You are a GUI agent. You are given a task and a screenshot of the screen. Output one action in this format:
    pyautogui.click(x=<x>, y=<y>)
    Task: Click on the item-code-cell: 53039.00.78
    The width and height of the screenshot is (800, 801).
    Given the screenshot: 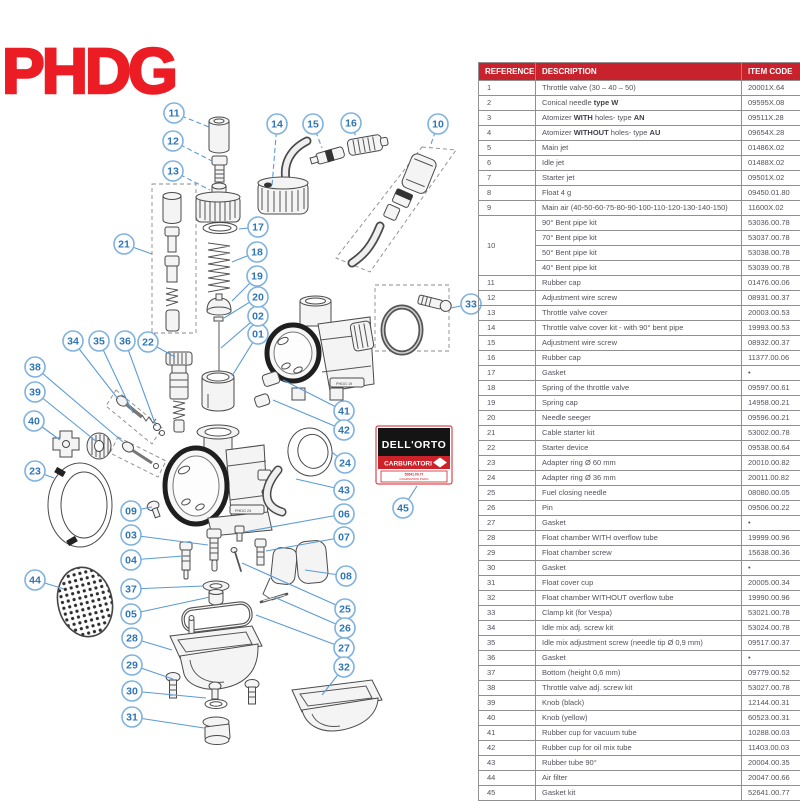 What is the action you would take?
    pyautogui.click(x=771, y=268)
    